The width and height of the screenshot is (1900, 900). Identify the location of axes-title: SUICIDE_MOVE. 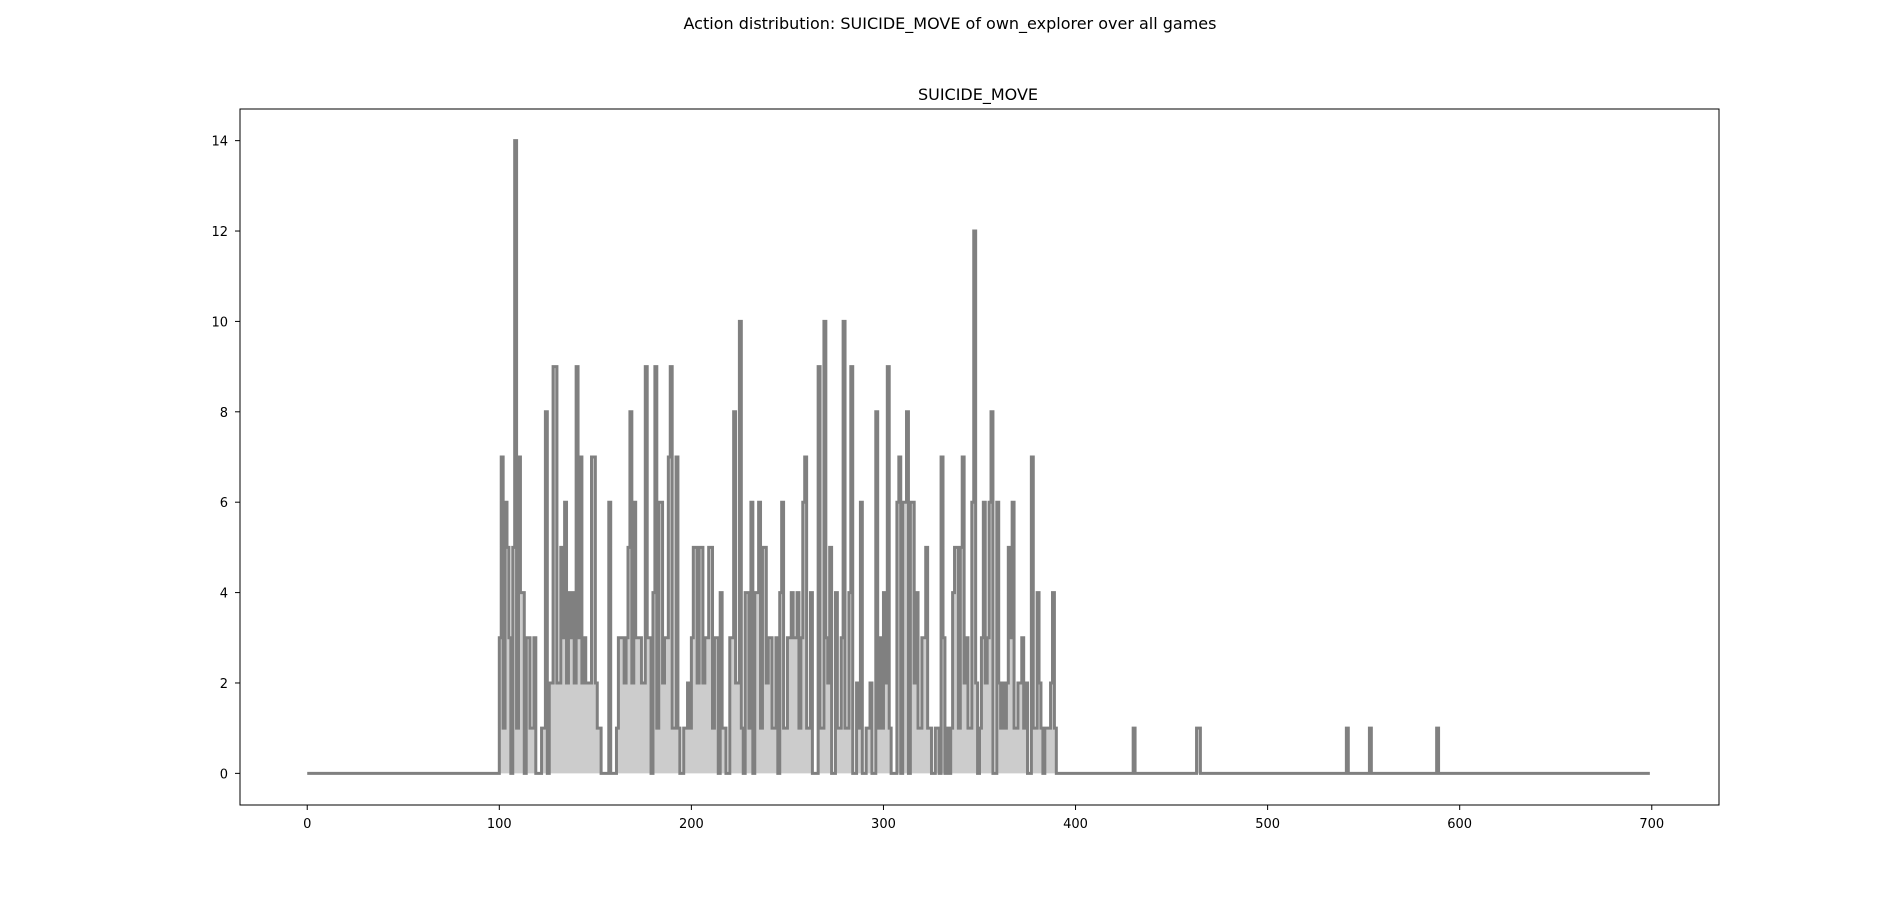
(978, 95).